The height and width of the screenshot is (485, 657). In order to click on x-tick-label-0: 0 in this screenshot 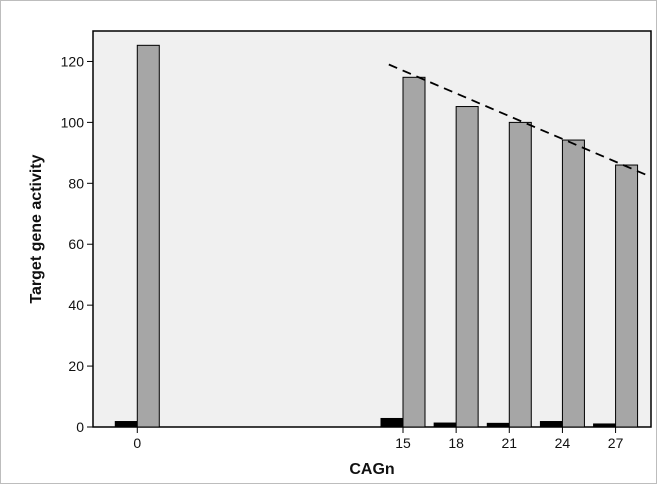, I will do `click(137, 443)`.